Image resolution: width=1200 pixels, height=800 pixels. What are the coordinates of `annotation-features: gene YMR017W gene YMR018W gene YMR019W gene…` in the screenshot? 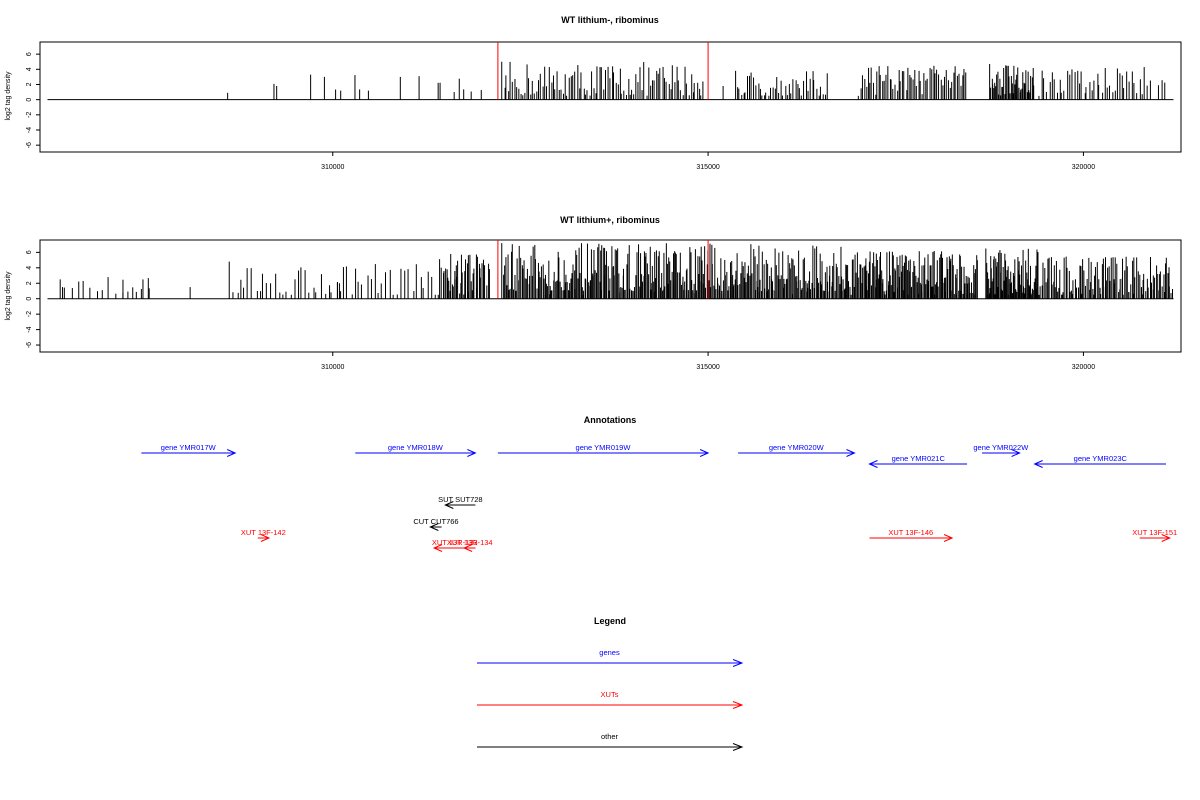 It's located at (659, 497).